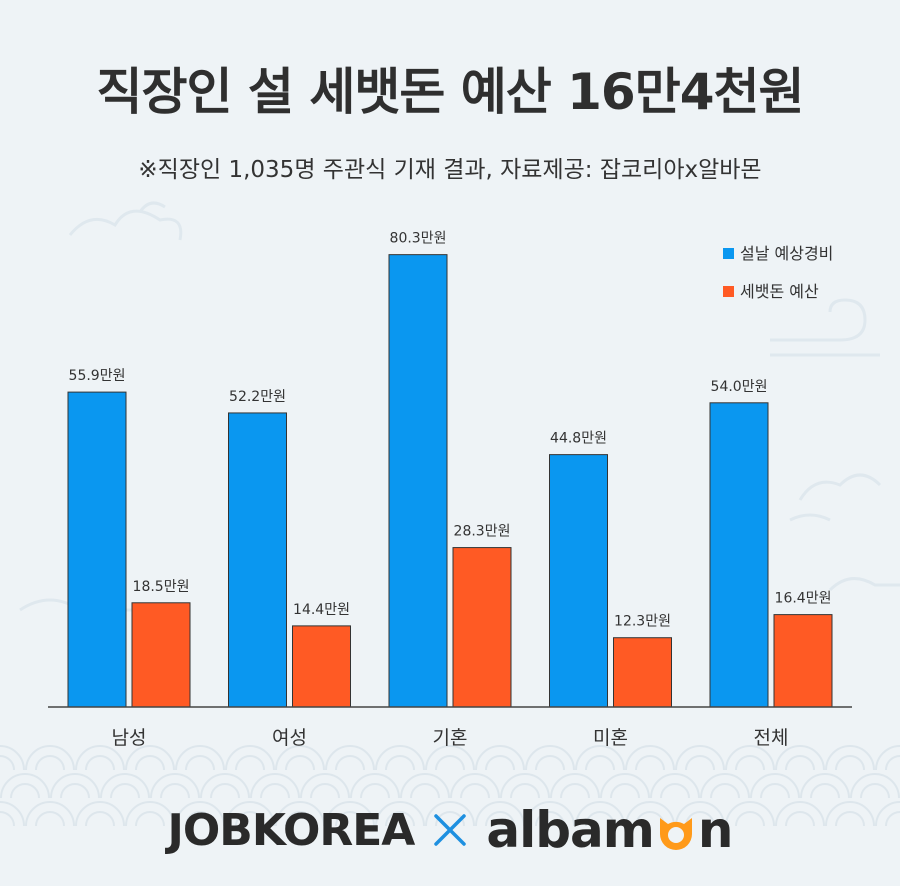  What do you see at coordinates (786, 253) in the screenshot?
I see `legend-label: 설날 예상경비` at bounding box center [786, 253].